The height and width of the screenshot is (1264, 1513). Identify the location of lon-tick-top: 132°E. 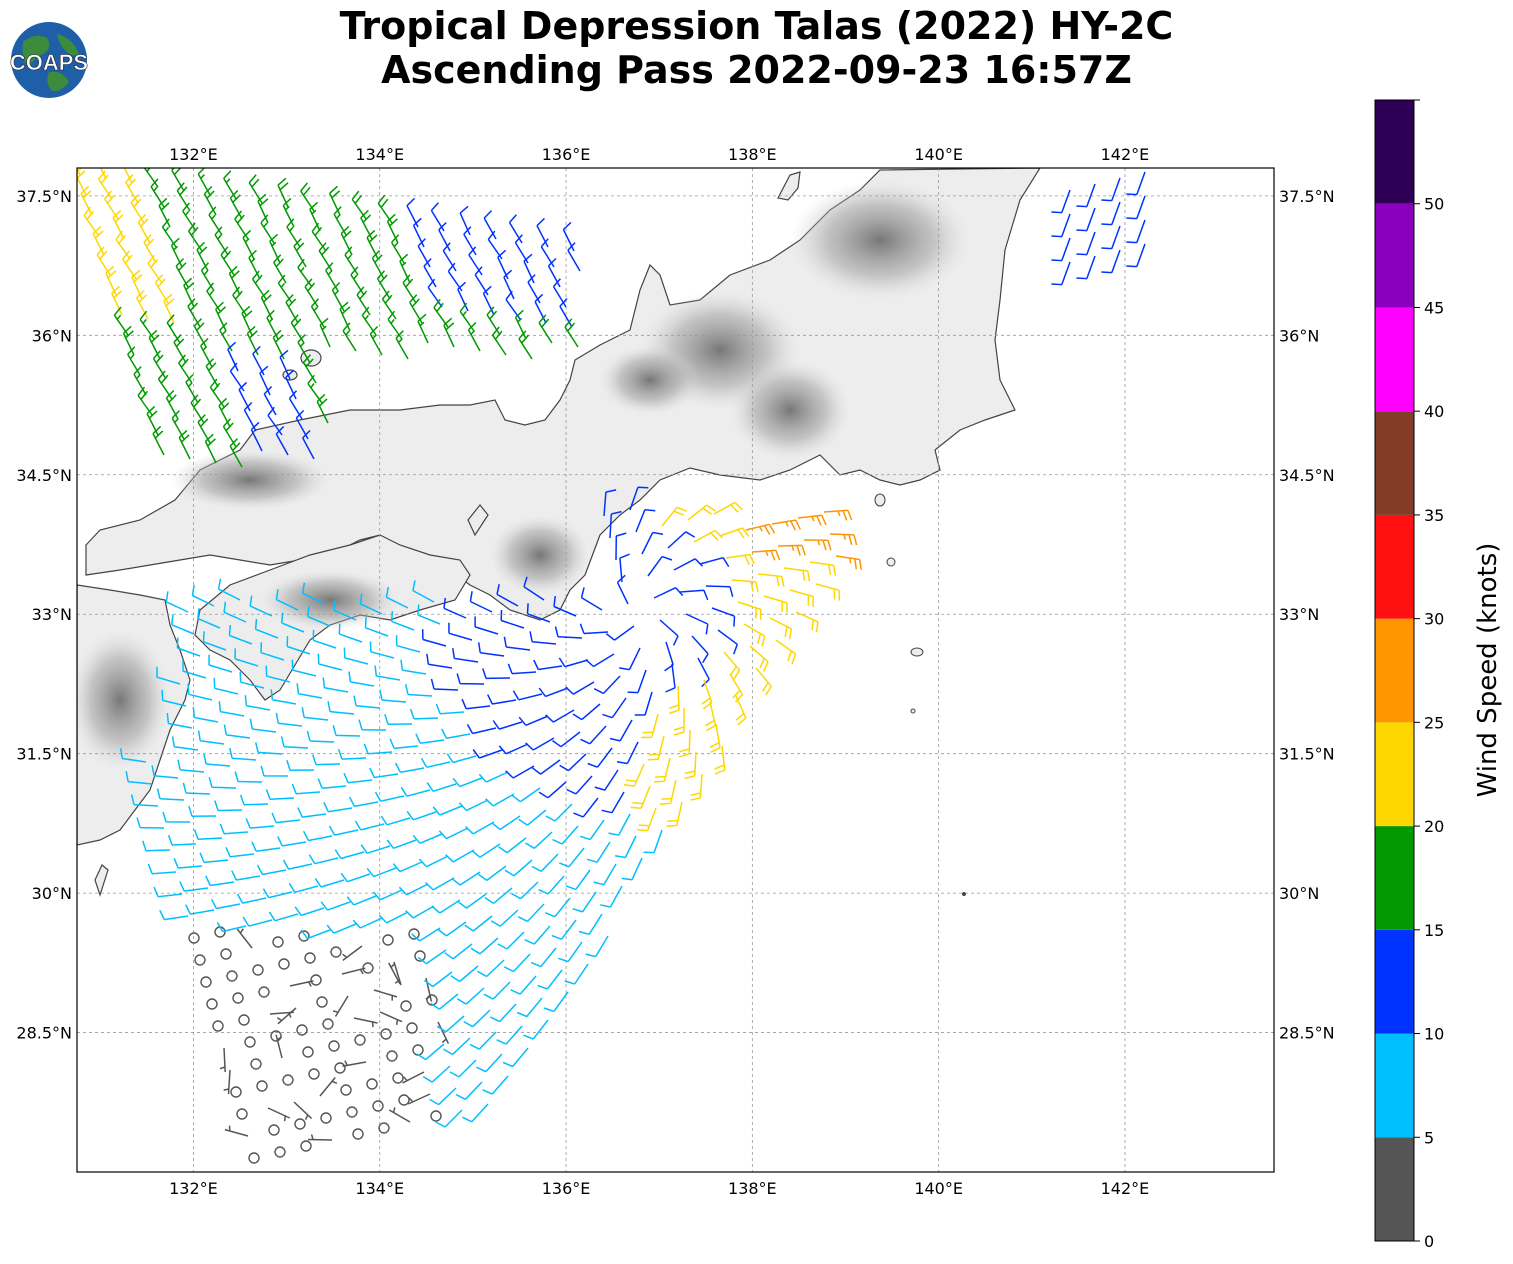
(193, 154).